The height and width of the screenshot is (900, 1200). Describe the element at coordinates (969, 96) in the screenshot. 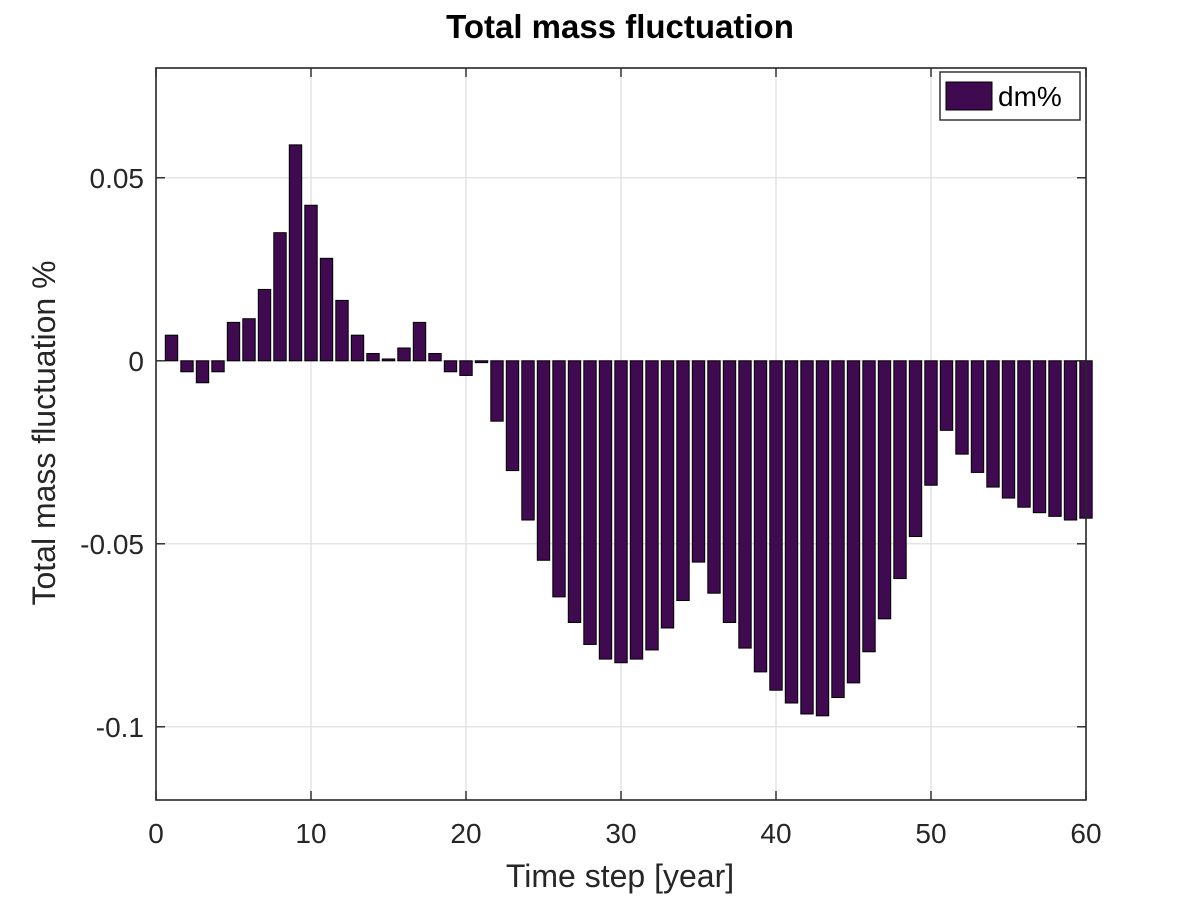

I see `legend-swatch` at that location.